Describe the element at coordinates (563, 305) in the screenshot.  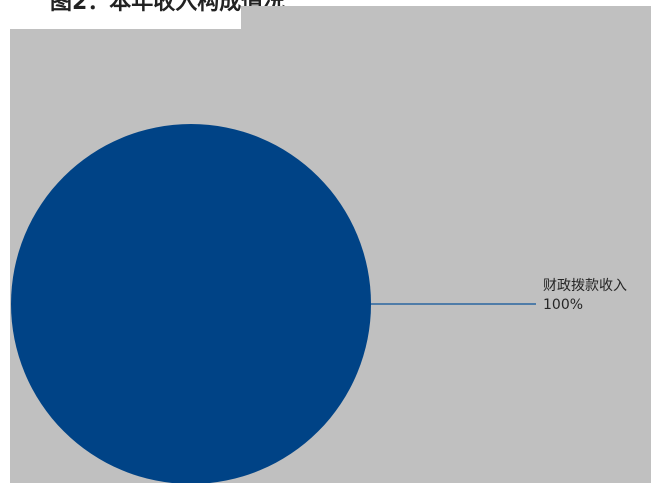
I see `slice-percent-label: 100%` at that location.